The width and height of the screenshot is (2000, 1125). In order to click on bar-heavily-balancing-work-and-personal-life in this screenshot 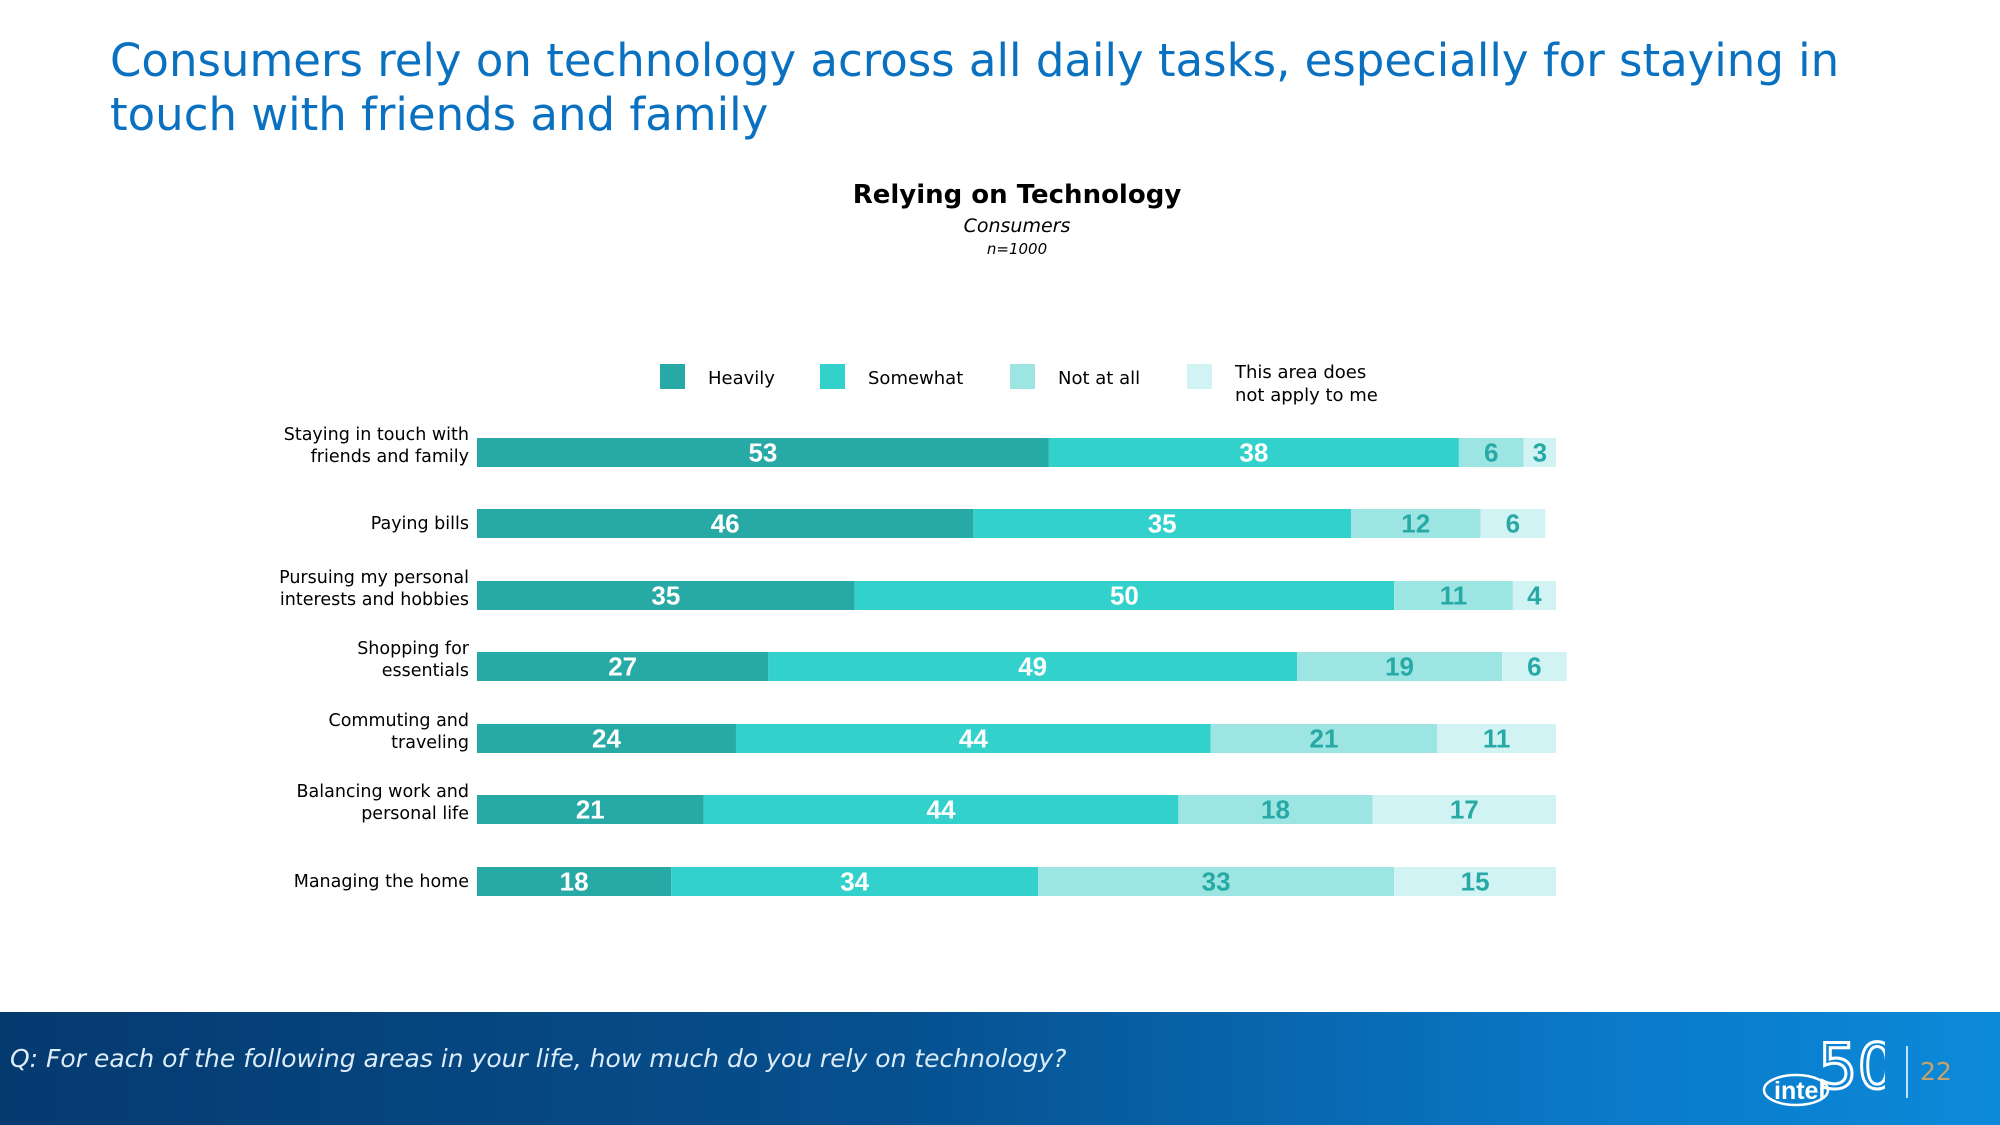, I will do `click(590, 809)`.